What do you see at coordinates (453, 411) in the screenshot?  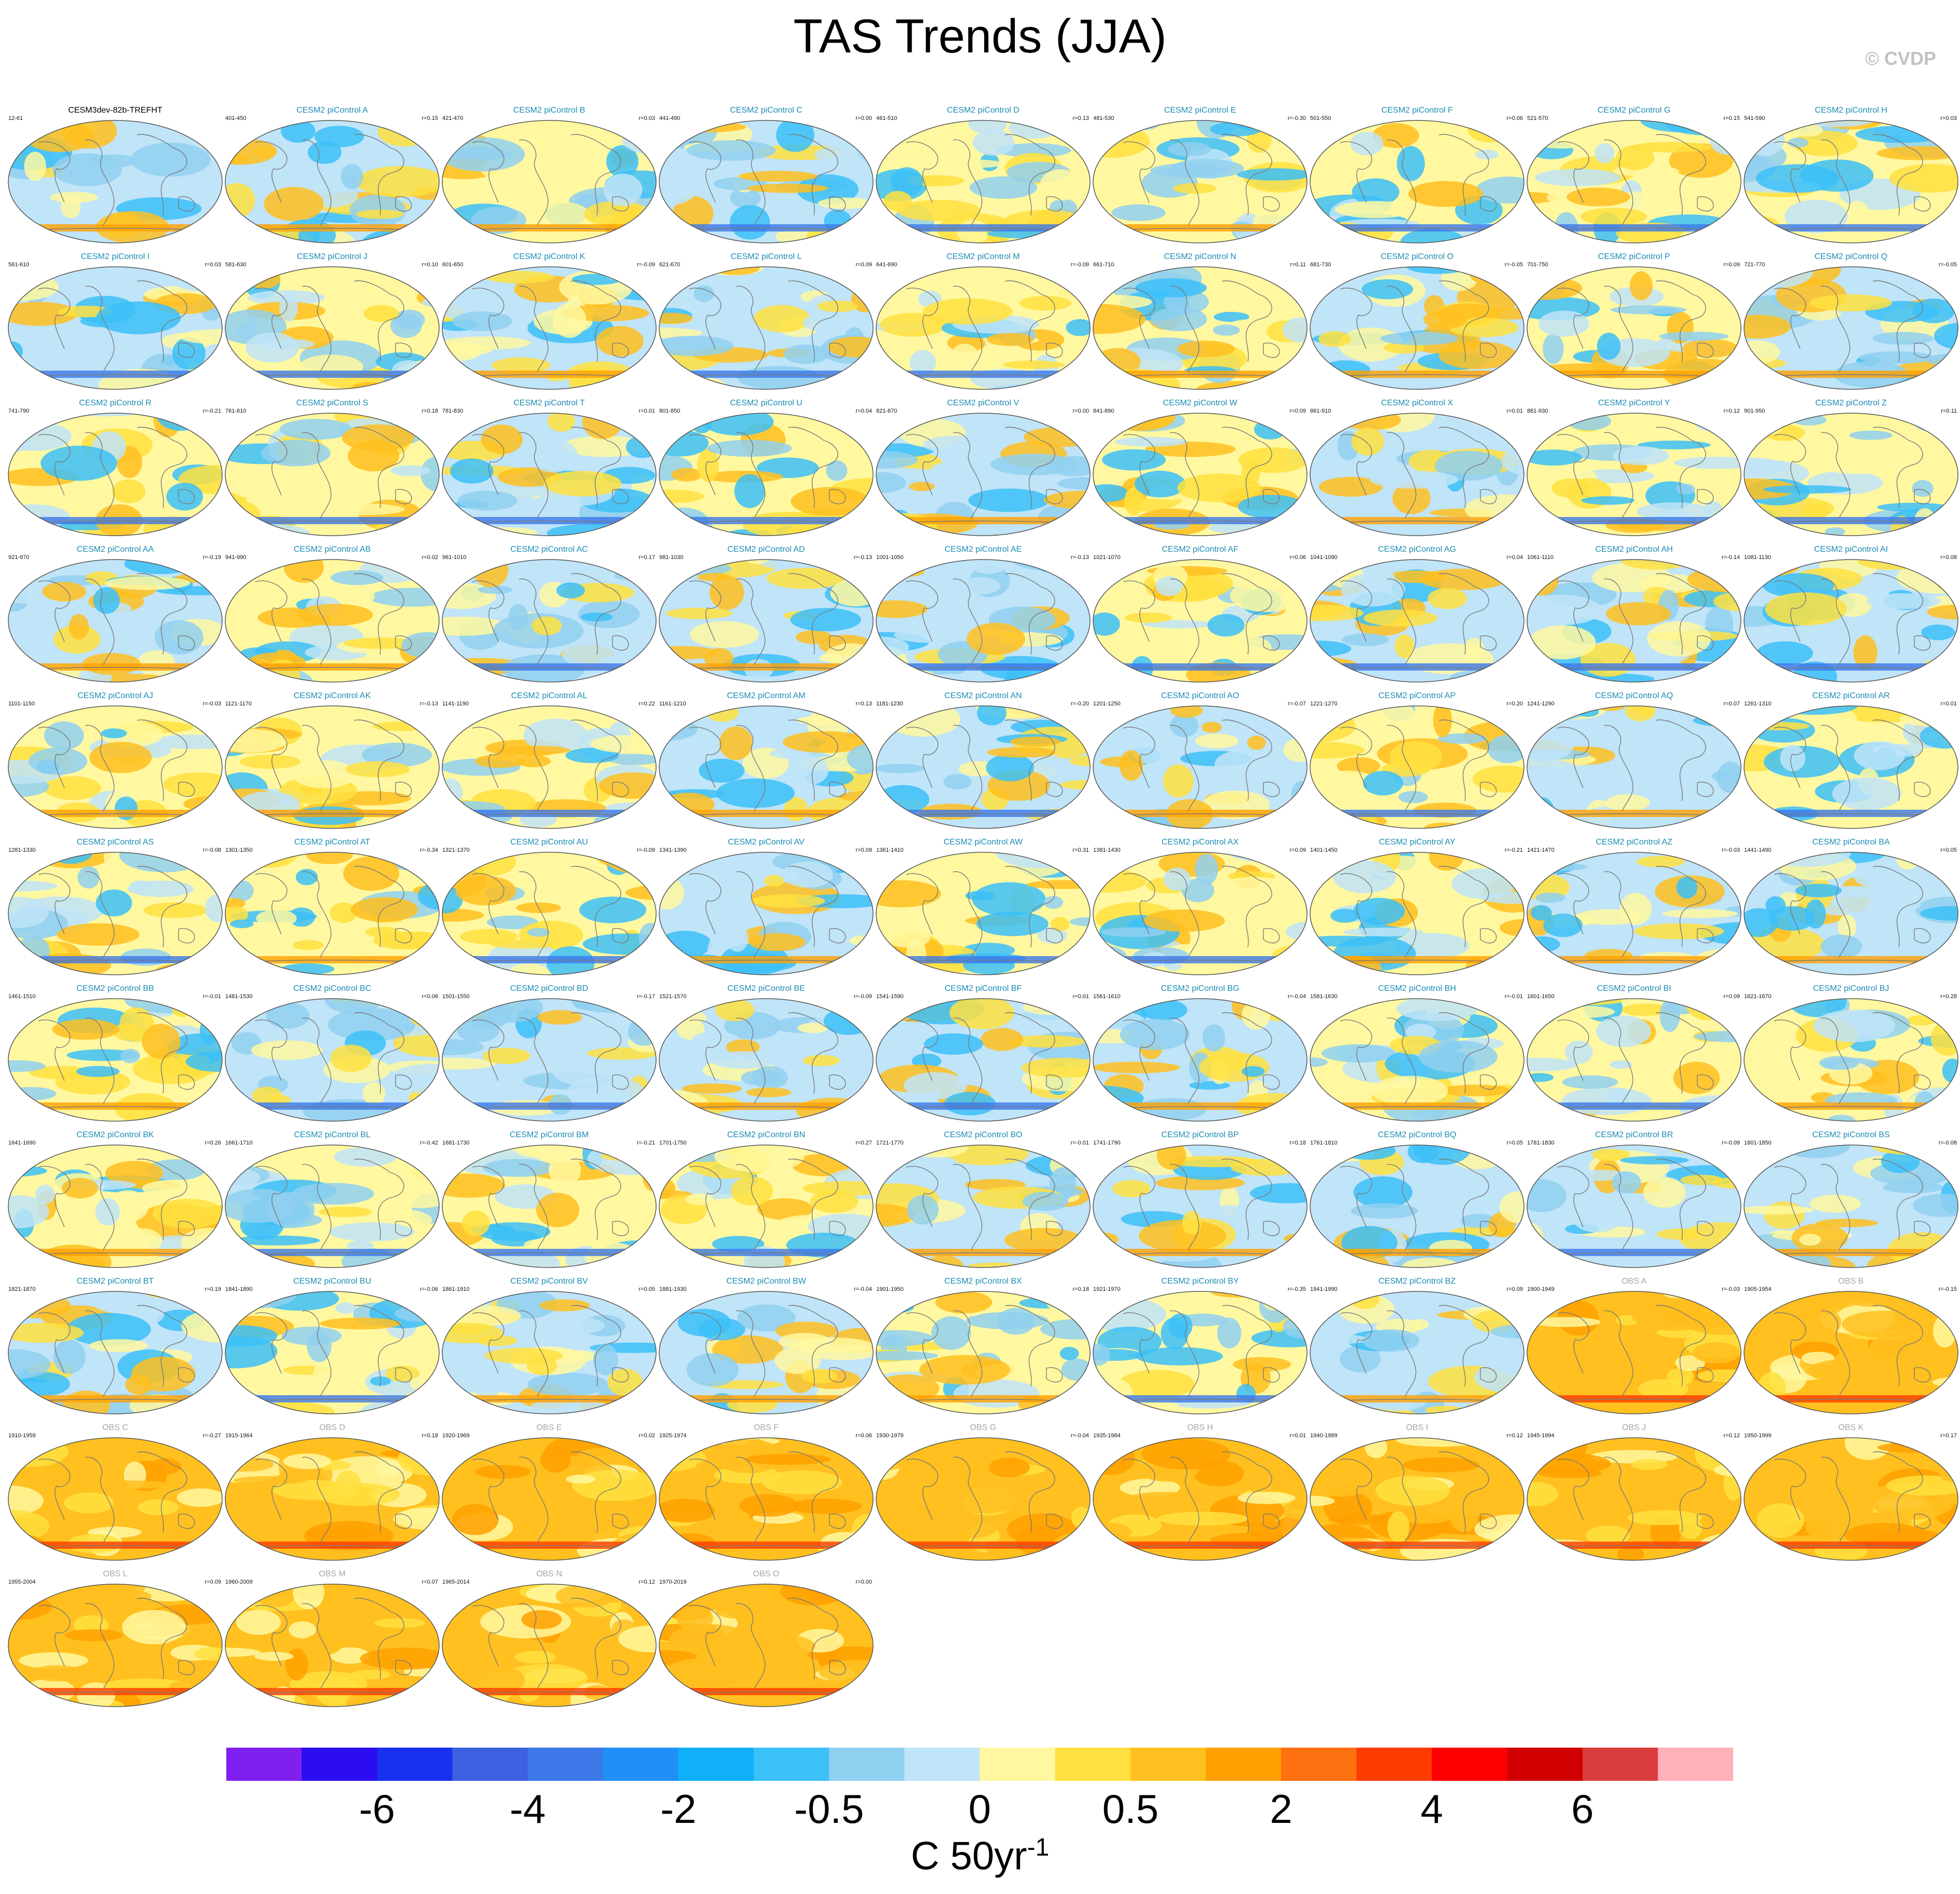 I see `panel-years: 781-830` at bounding box center [453, 411].